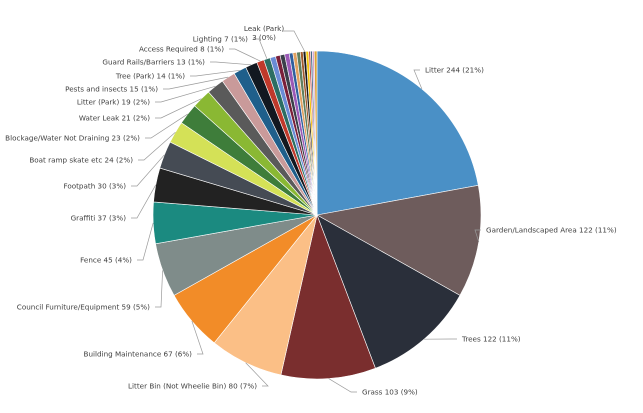 The height and width of the screenshot is (413, 643). What do you see at coordinates (94, 186) in the screenshot?
I see `slice-data-label: Footpath 30 (3%)` at bounding box center [94, 186].